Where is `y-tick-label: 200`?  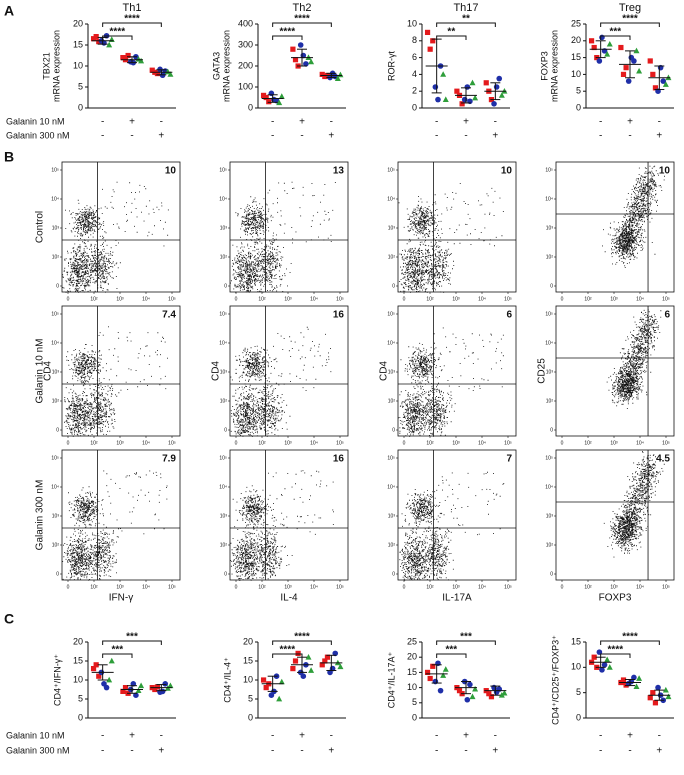
y-tick-label: 200 is located at coordinates (245, 65).